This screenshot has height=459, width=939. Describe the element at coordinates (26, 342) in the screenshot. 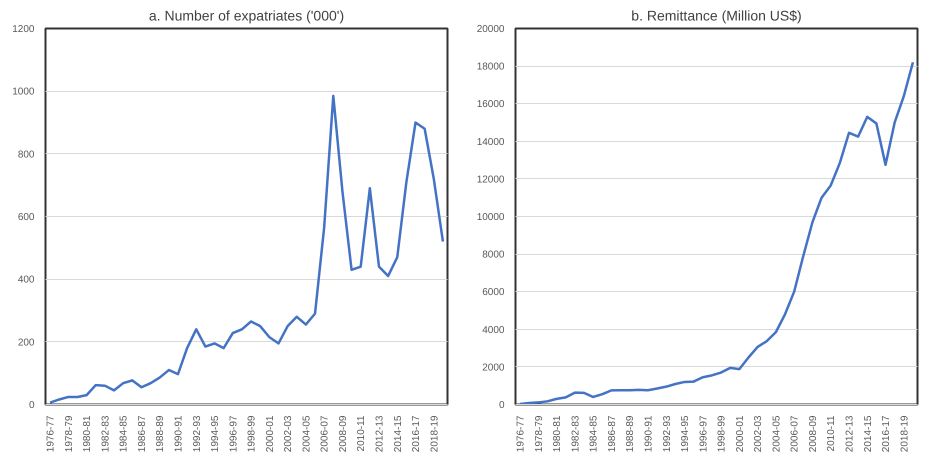

I see `y-tick-label: 200` at that location.